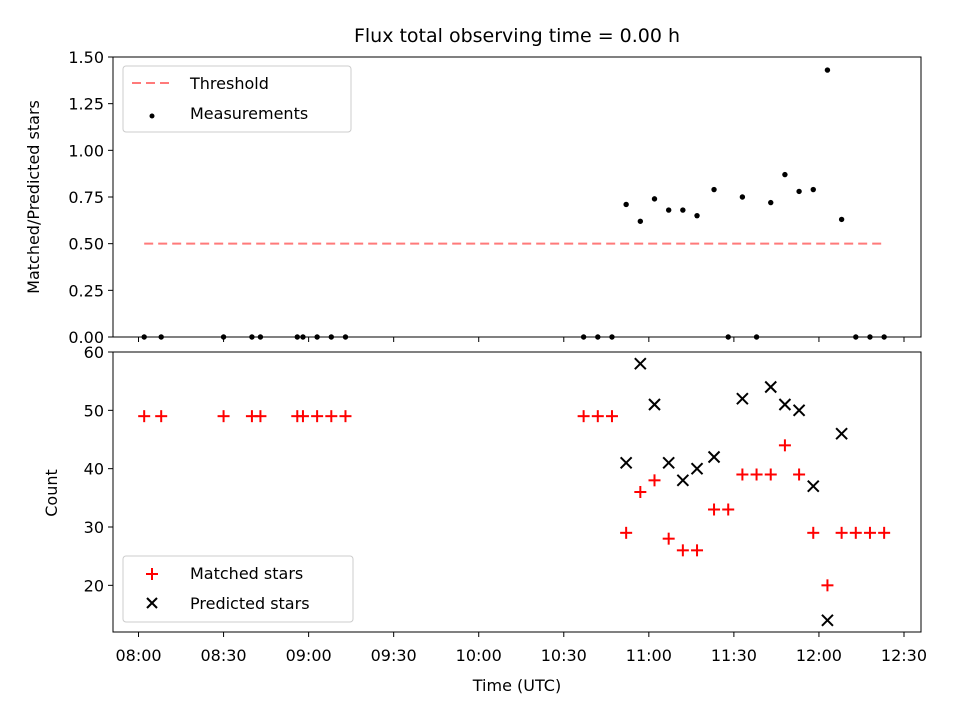 The height and width of the screenshot is (720, 960). What do you see at coordinates (479, 655) in the screenshot?
I see `x-tick-label: 10:00` at bounding box center [479, 655].